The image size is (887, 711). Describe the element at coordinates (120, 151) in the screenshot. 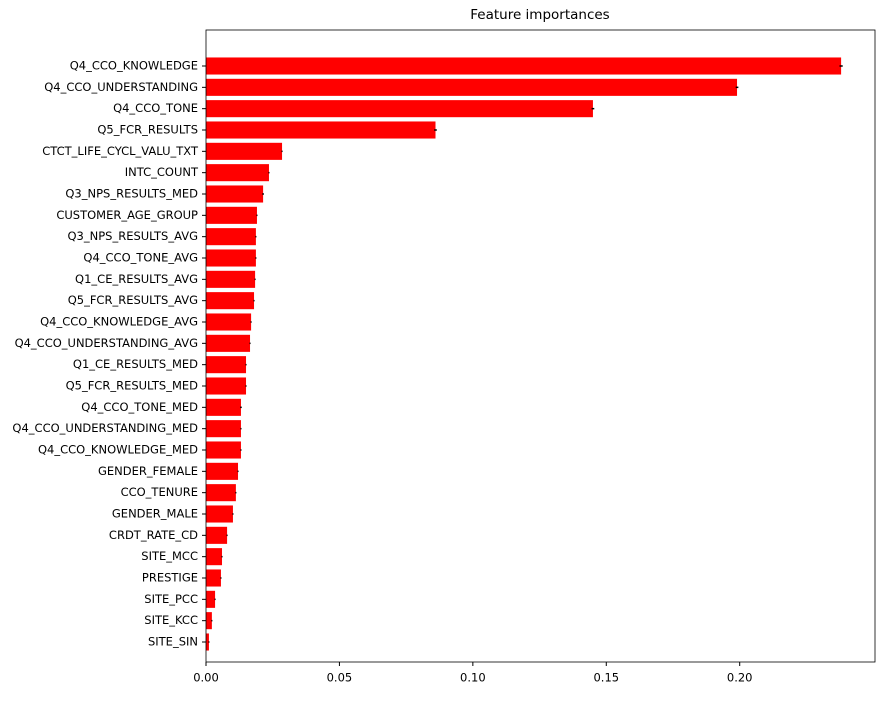

I see `y-tick-label: CTCT_LIFE_CYCL_VALU_TXT` at that location.